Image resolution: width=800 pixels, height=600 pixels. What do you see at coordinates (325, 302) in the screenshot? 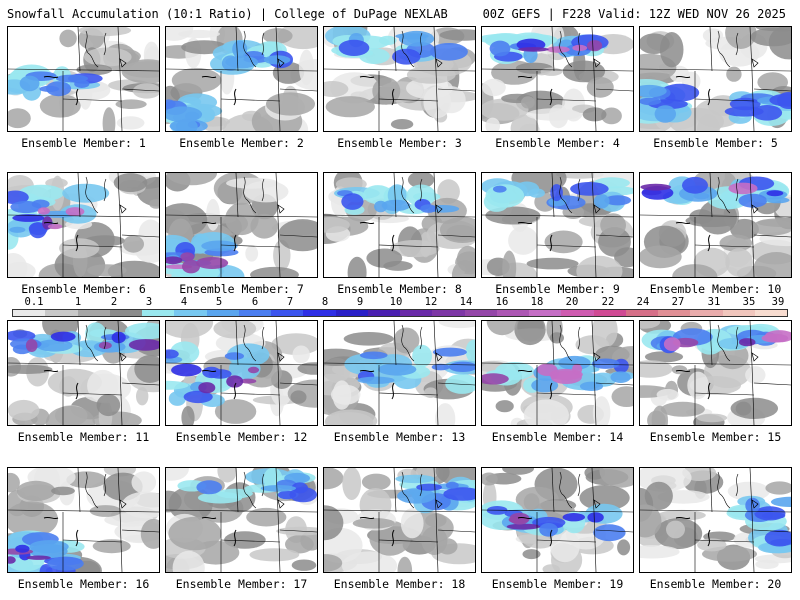
I see `colorbar-tick-label: 8` at bounding box center [325, 302].